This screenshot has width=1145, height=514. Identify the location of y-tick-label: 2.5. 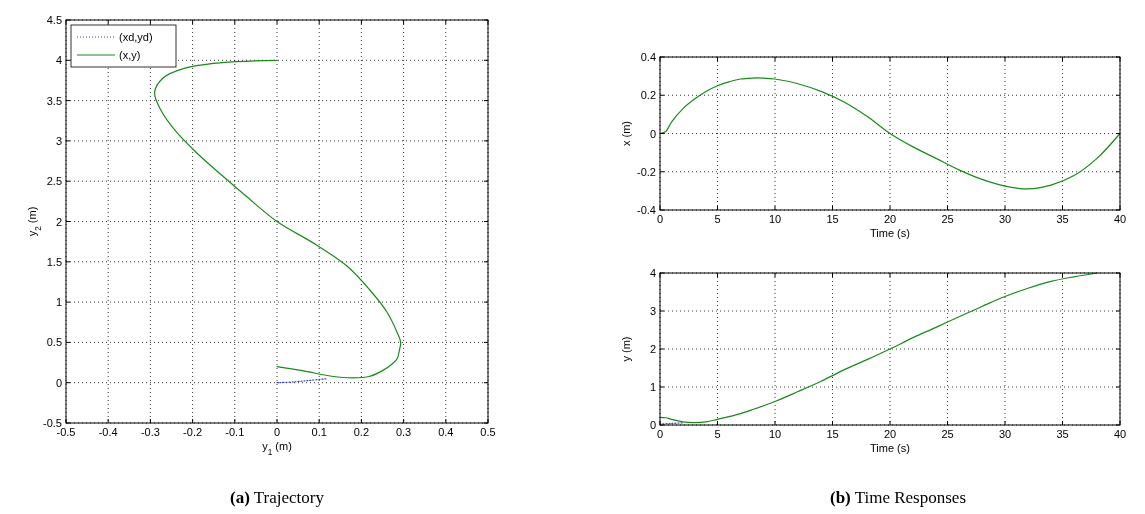
(54, 181).